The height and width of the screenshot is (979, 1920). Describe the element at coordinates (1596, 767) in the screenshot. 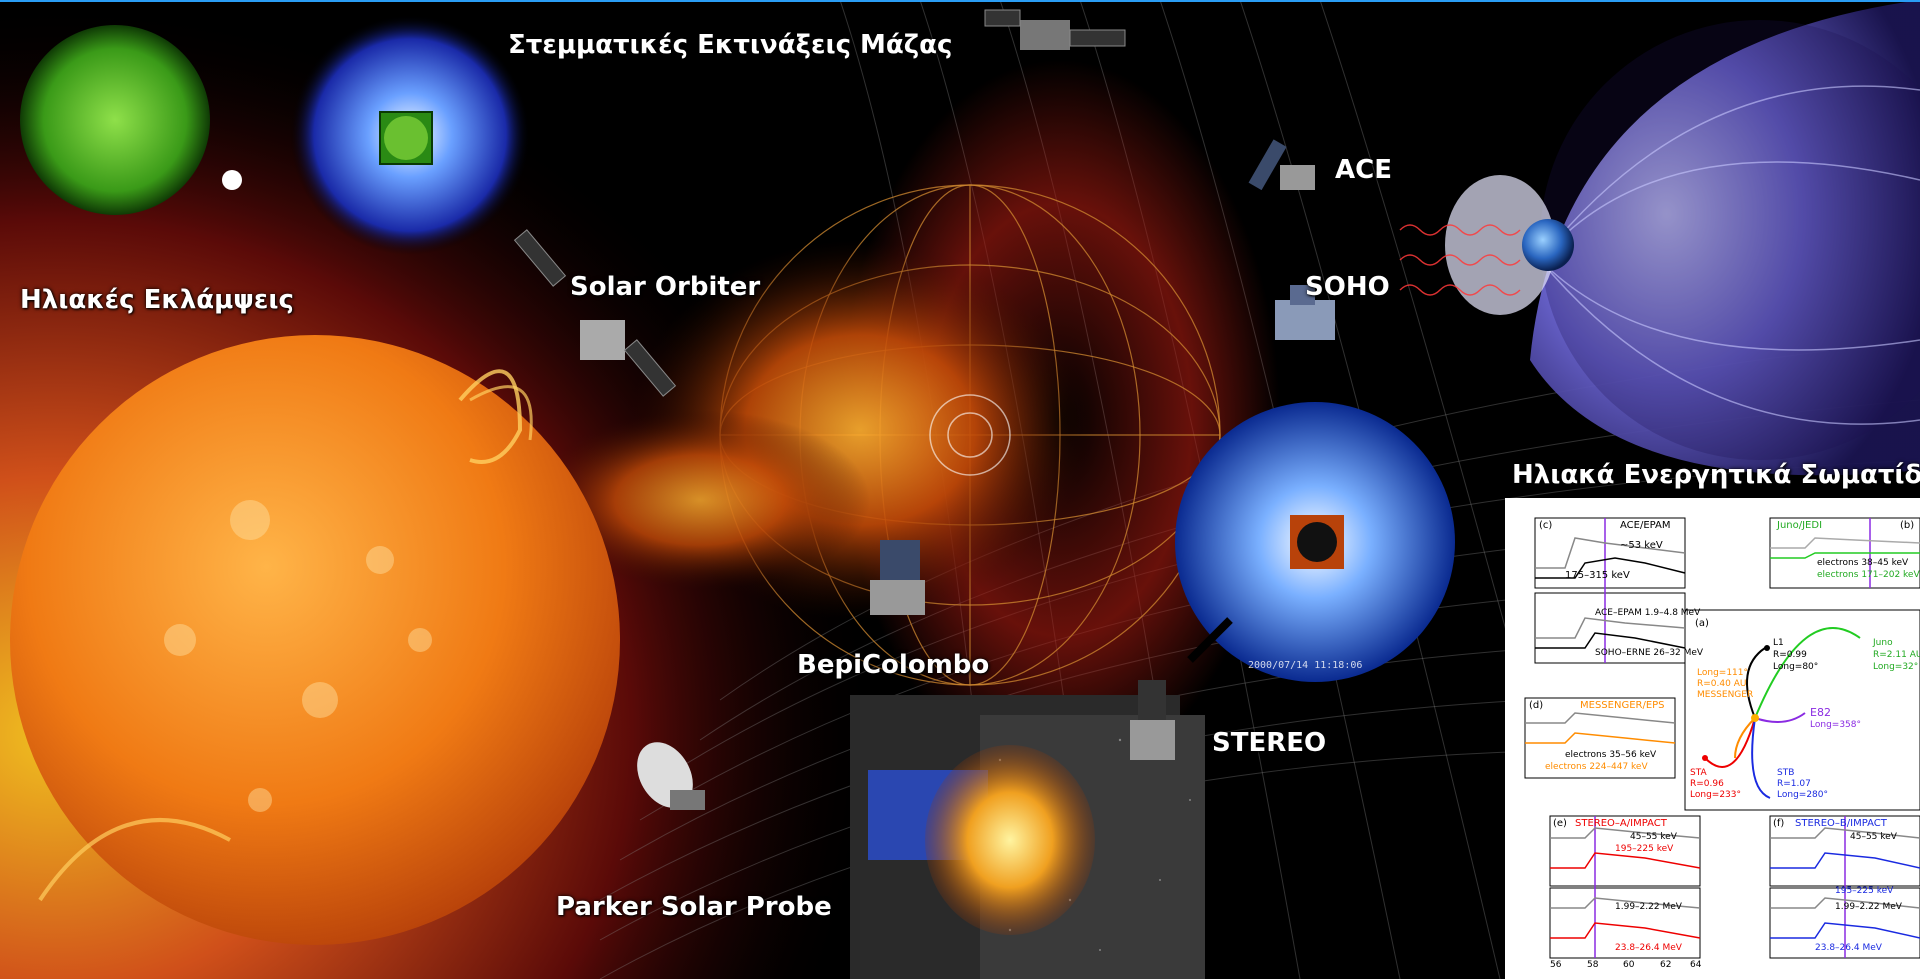

I see `panel-d-line2: electrons 224–447 keV` at that location.